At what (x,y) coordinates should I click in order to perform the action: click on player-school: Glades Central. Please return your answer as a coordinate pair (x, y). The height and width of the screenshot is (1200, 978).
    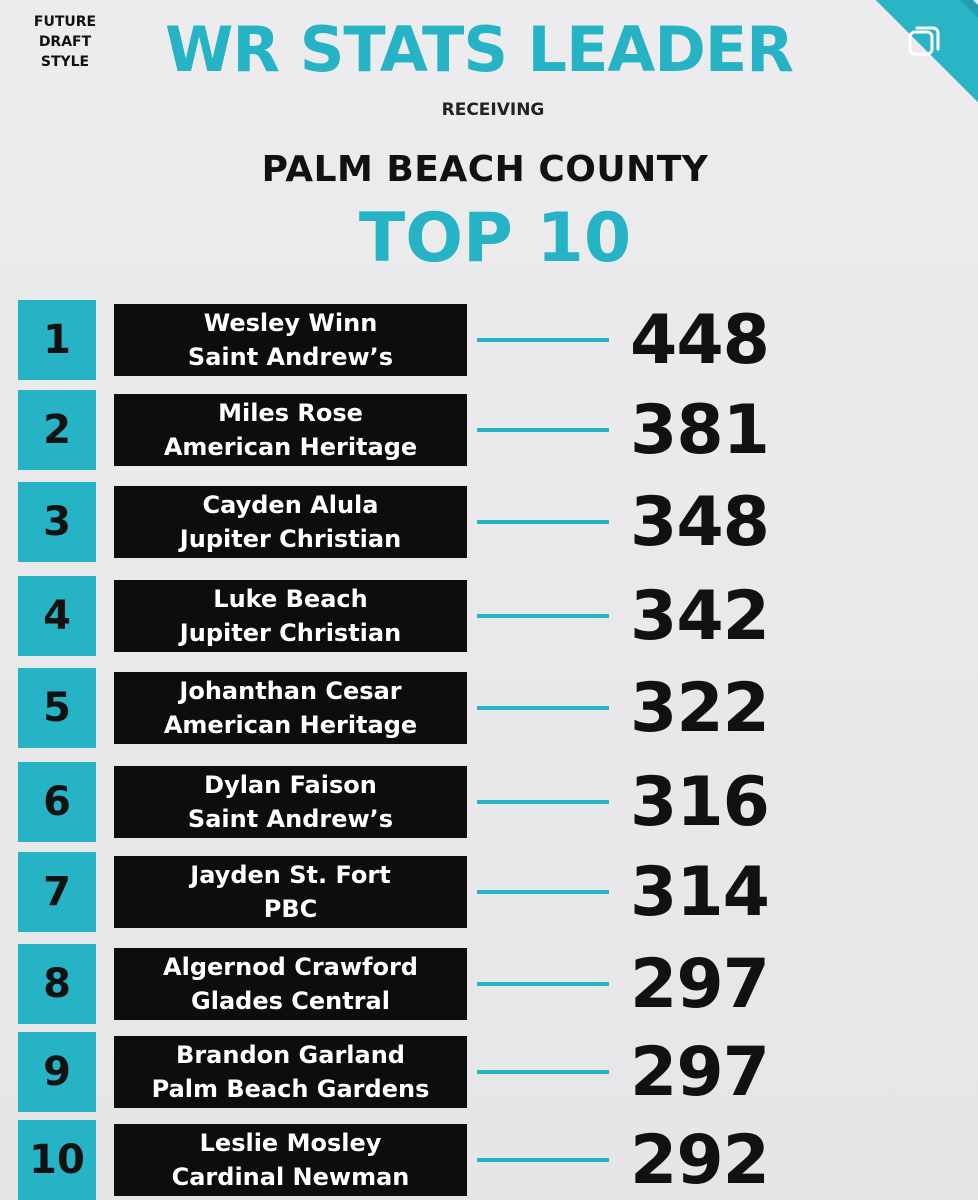
    Looking at the image, I should click on (290, 1001).